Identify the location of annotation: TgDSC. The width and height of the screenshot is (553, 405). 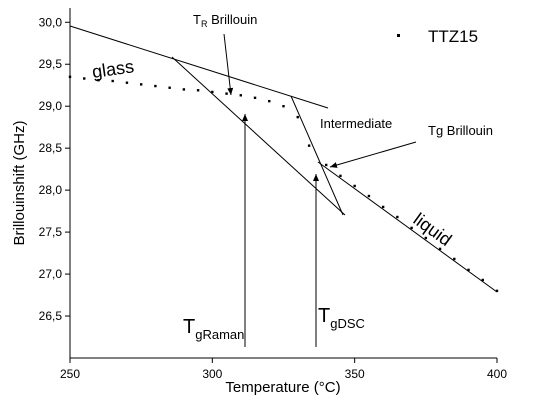
(341, 318).